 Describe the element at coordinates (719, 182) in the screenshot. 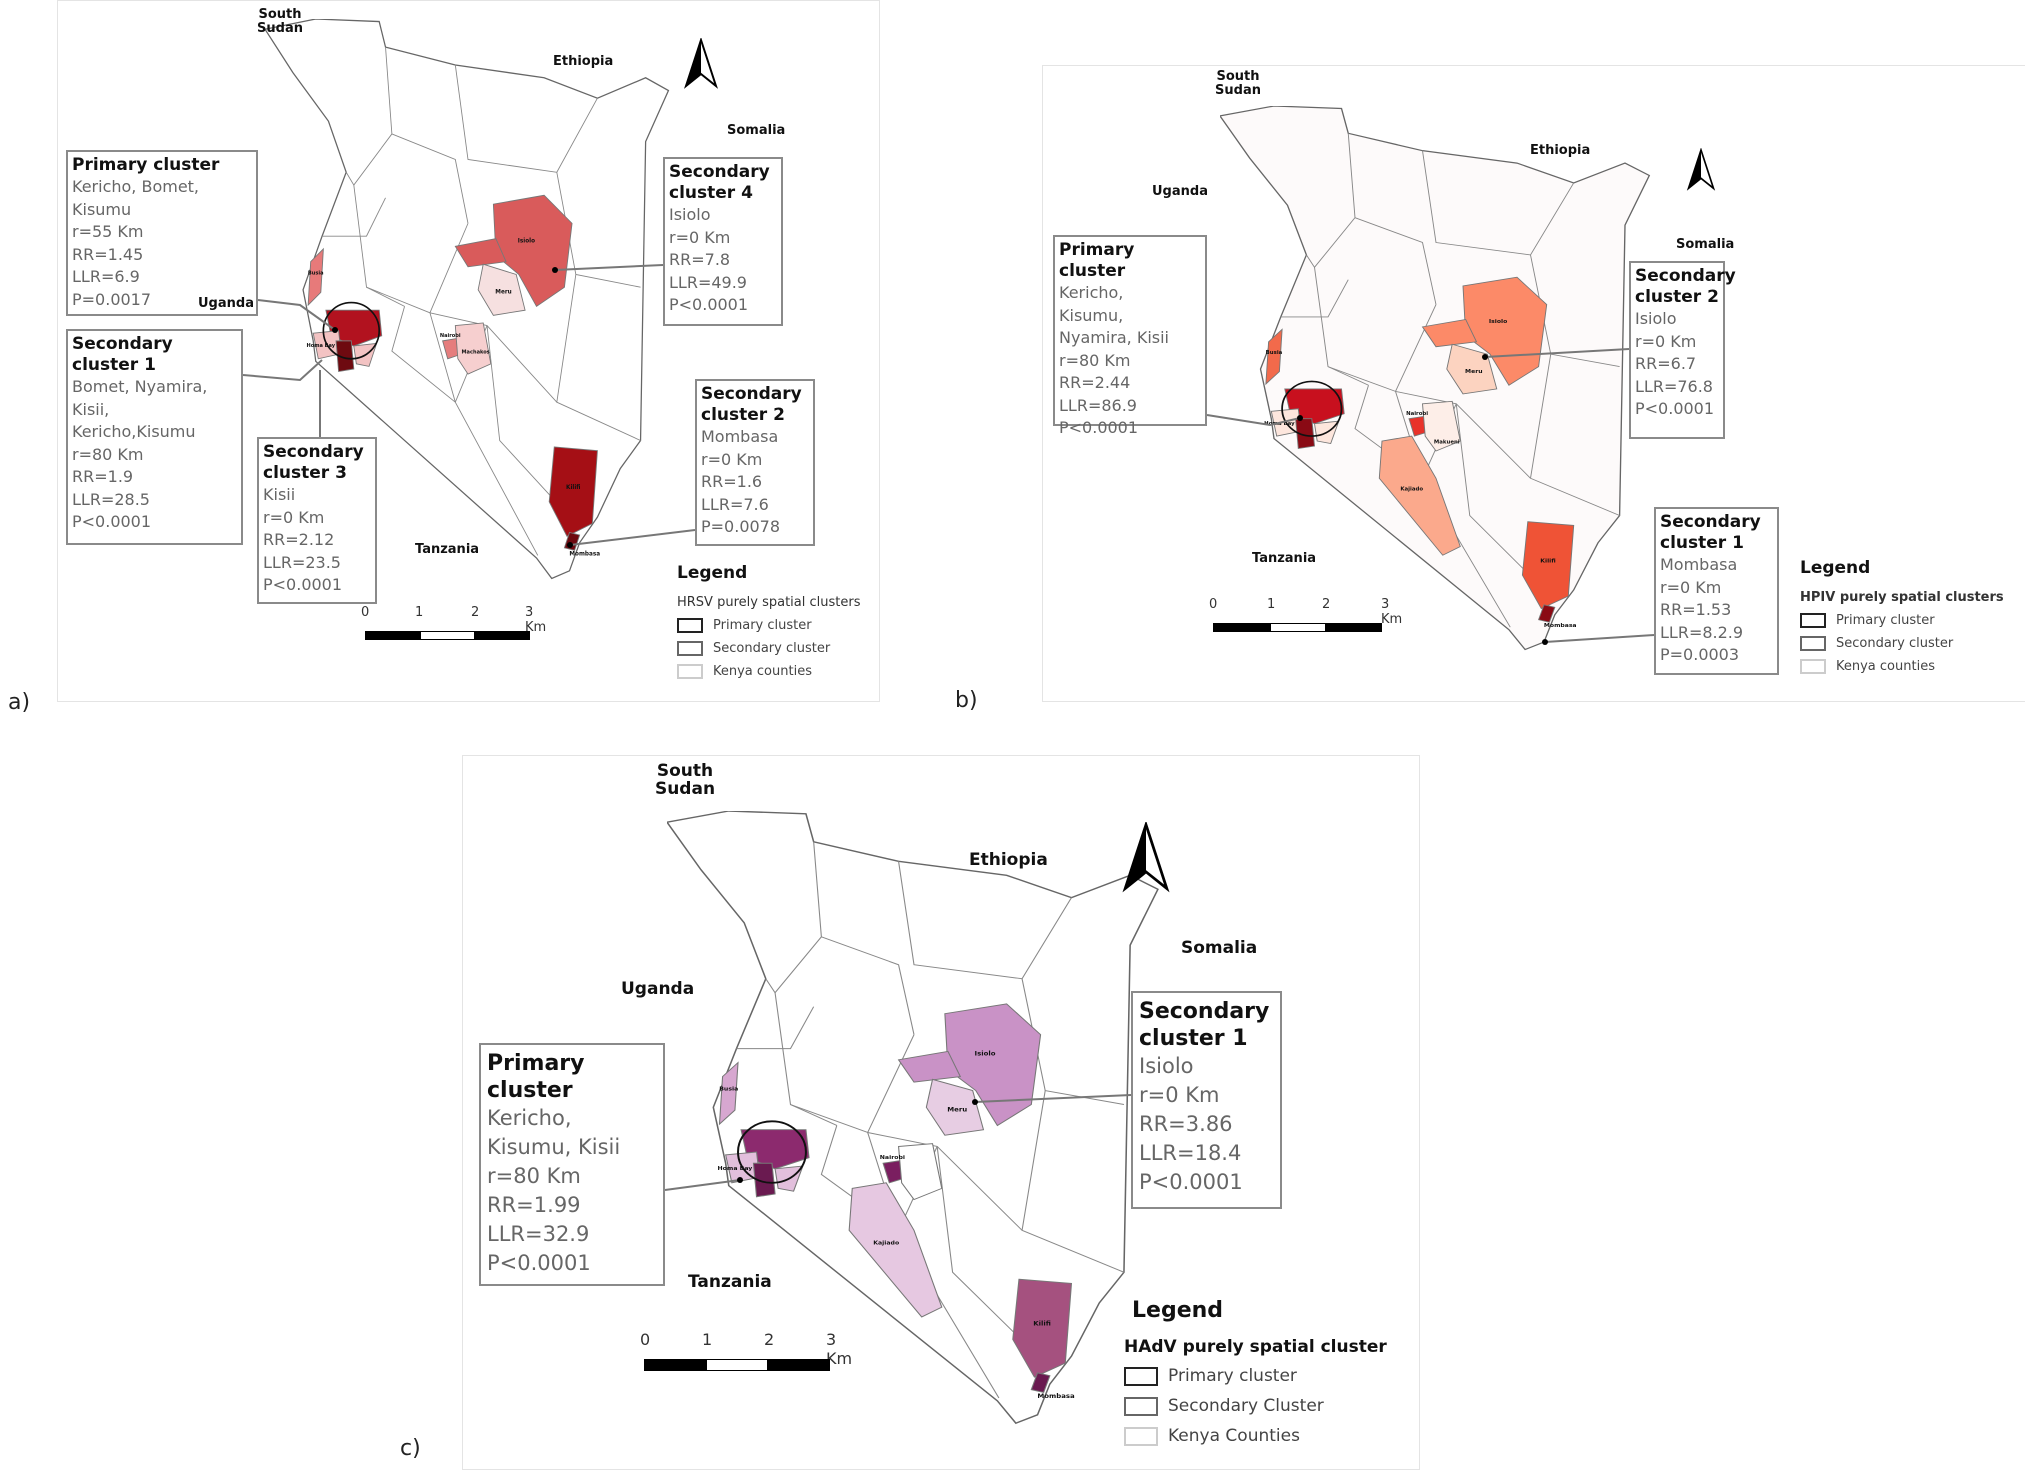

I see `callout-title: Secondary cluster 4` at that location.